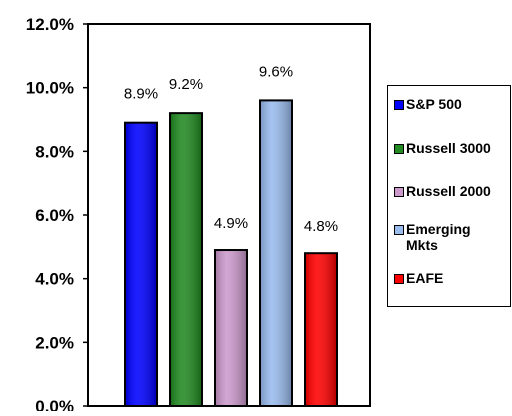 The height and width of the screenshot is (416, 512). Describe the element at coordinates (425, 278) in the screenshot. I see `legend-label: EAFE` at that location.